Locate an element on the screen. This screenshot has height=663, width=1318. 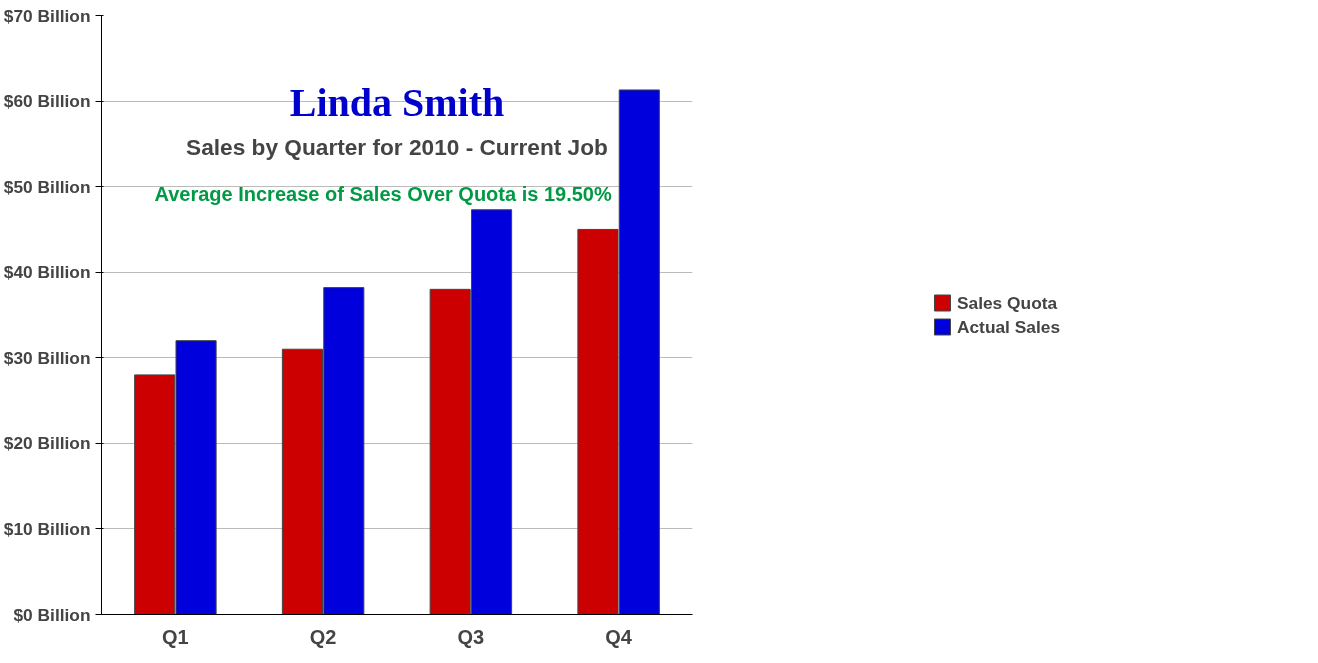
y-tick-label: $60 Billion is located at coordinates (47, 101).